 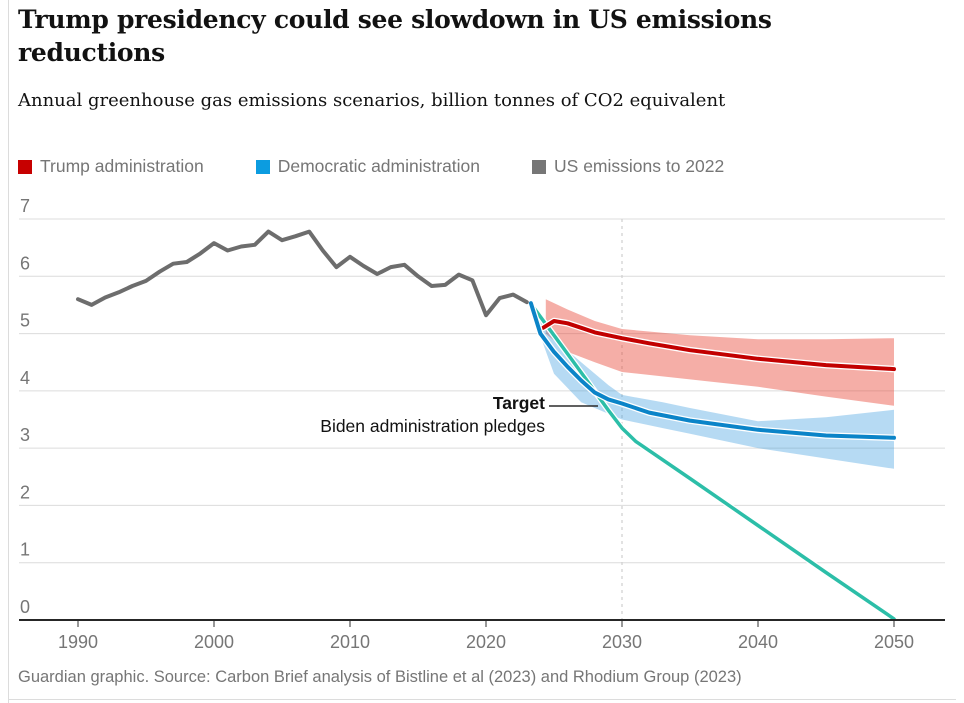 What do you see at coordinates (518, 403) in the screenshot?
I see `target-annotation-title: Target` at bounding box center [518, 403].